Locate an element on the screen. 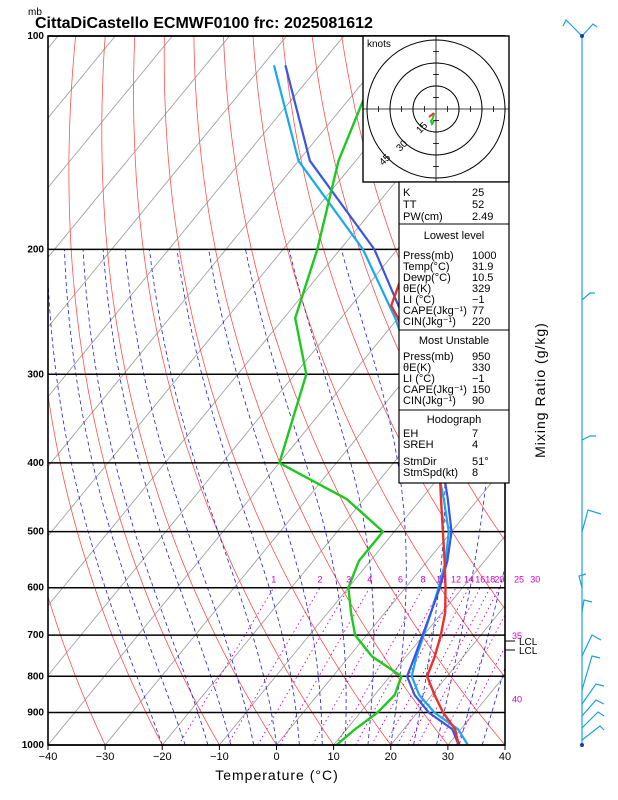 The height and width of the screenshot is (800, 618). index-value: 150 is located at coordinates (481, 390).